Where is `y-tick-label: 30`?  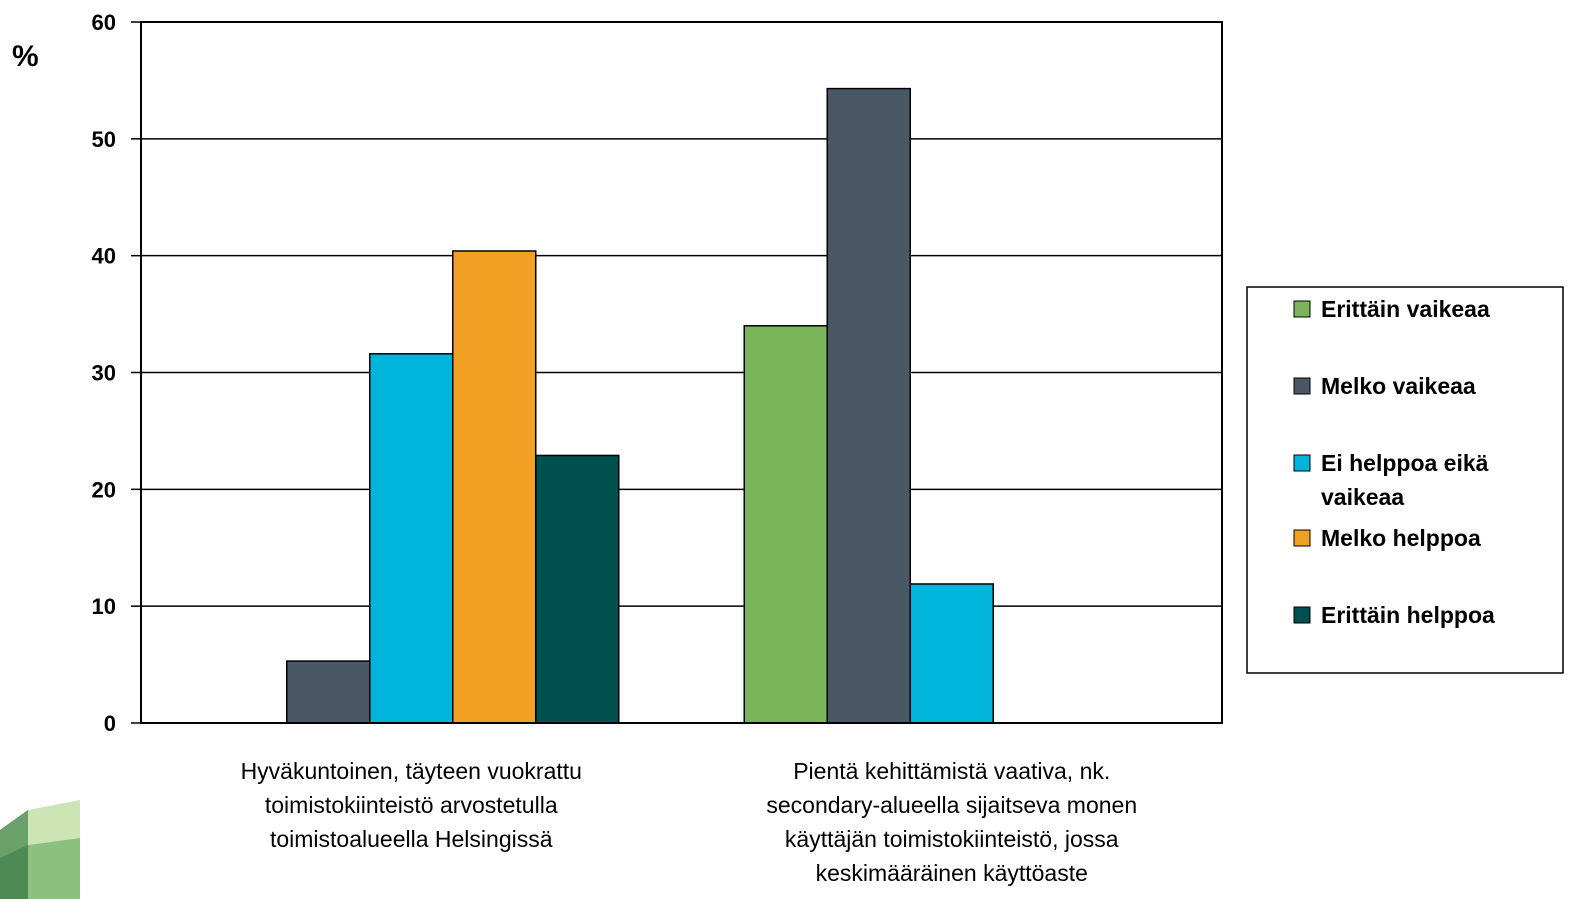 y-tick-label: 30 is located at coordinates (104, 373).